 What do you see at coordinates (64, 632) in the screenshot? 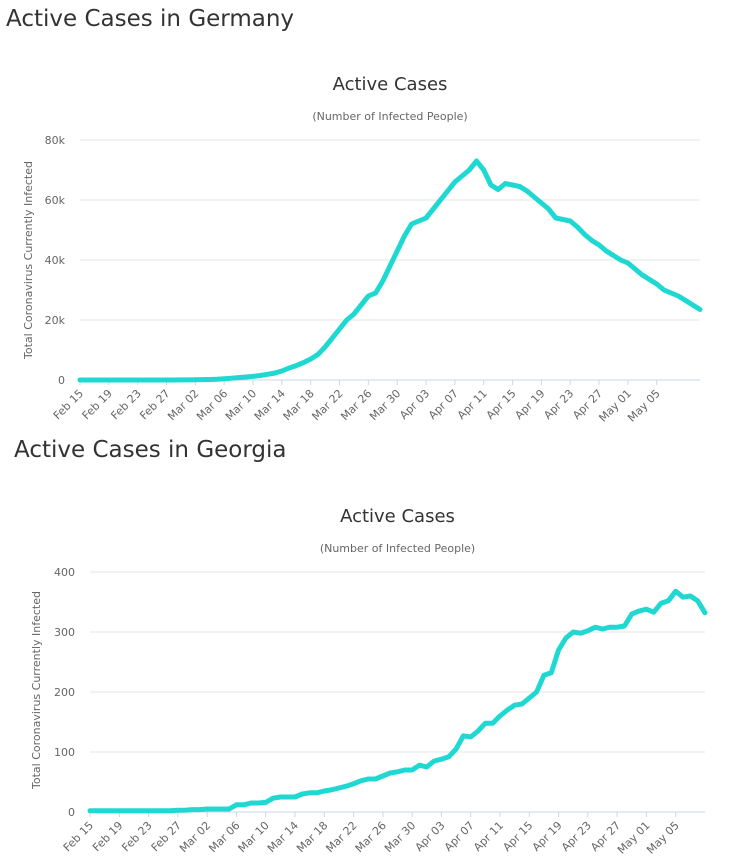
I see `y-tick-label: 300` at bounding box center [64, 632].